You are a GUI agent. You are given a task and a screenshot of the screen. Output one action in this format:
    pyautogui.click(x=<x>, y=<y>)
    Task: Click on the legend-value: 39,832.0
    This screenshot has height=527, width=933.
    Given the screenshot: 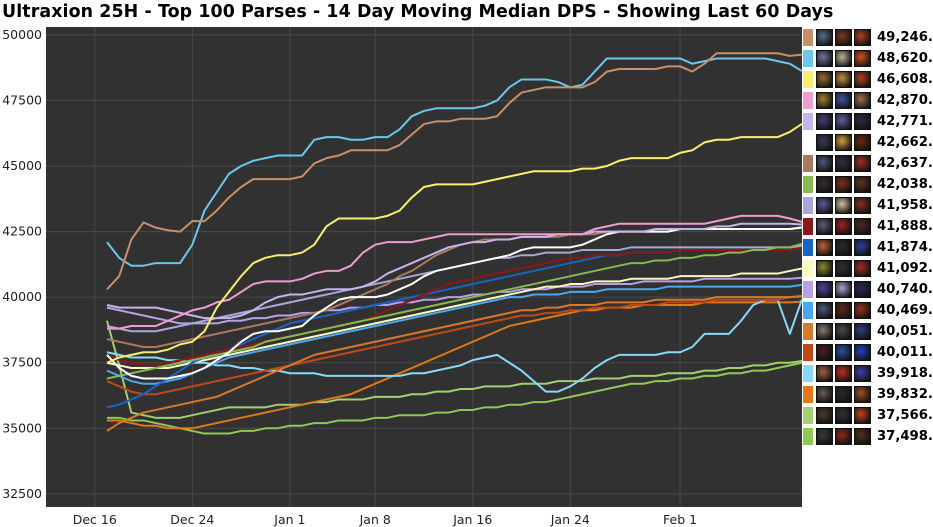 What is the action you would take?
    pyautogui.click(x=905, y=394)
    